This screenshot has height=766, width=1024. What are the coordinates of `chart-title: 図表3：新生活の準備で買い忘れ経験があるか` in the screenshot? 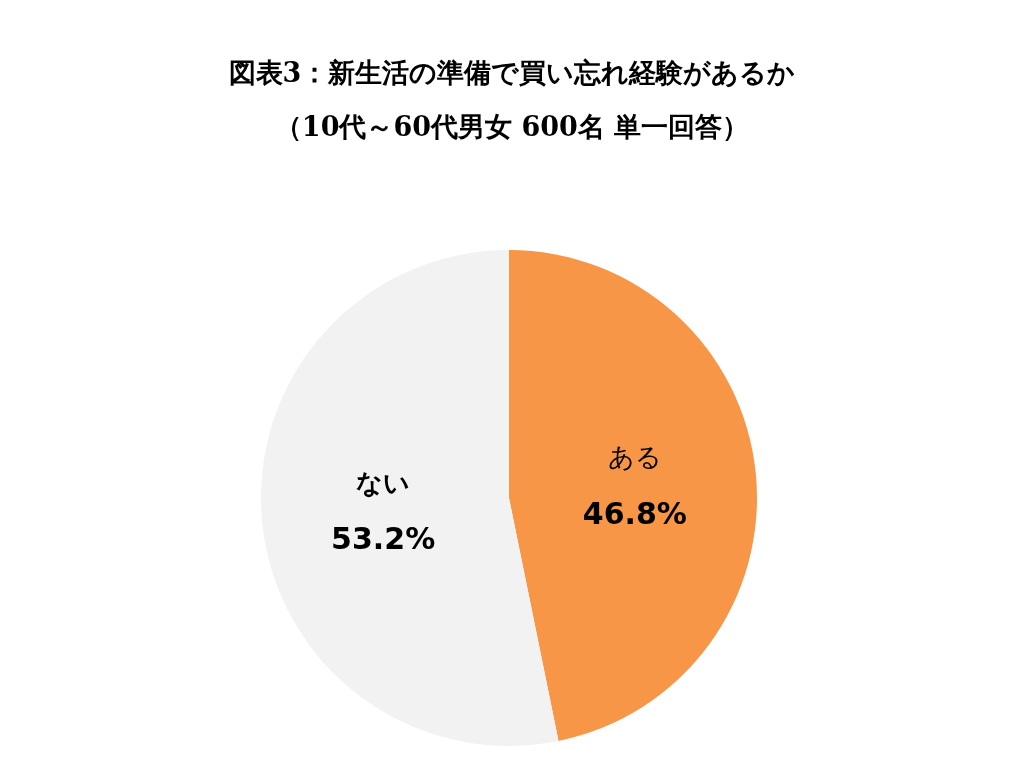 It's located at (512, 72).